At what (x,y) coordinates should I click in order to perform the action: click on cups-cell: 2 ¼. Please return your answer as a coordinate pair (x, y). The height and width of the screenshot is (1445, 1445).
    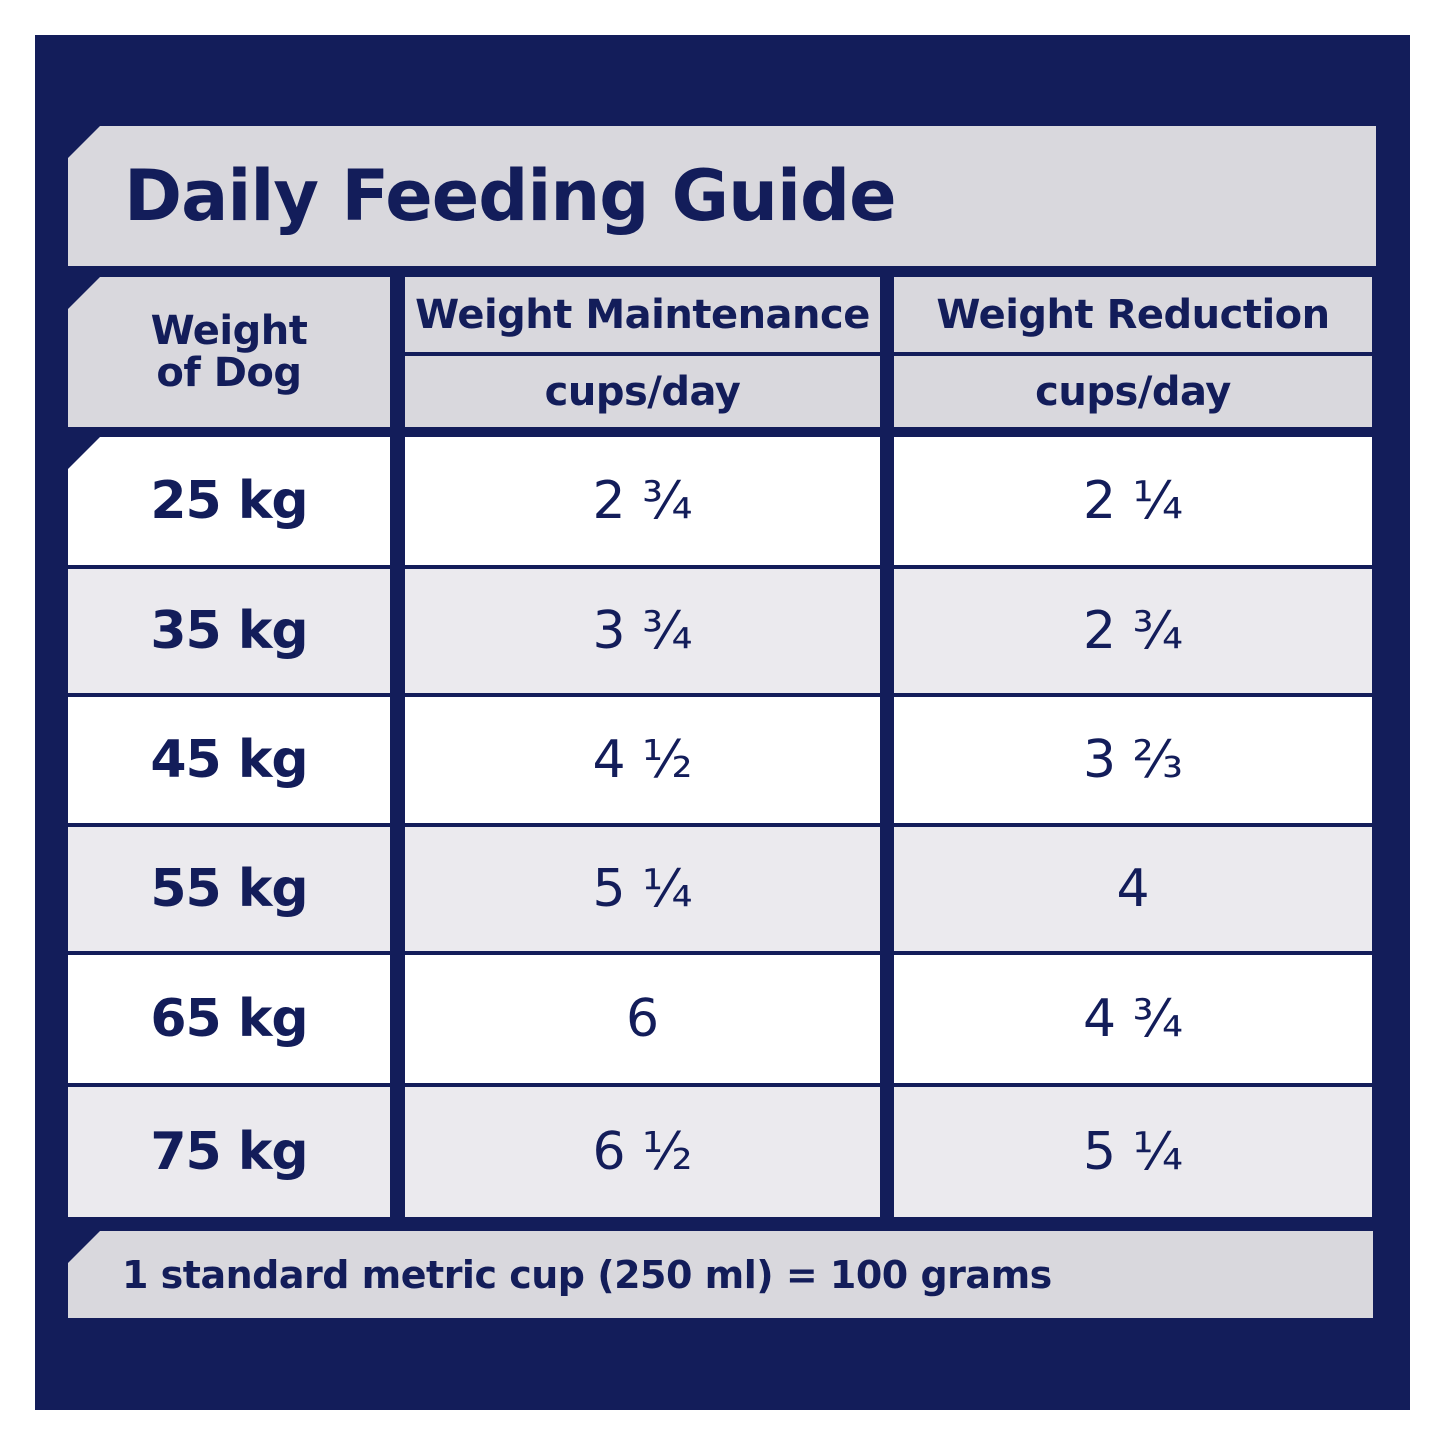
    Looking at the image, I should click on (1133, 501).